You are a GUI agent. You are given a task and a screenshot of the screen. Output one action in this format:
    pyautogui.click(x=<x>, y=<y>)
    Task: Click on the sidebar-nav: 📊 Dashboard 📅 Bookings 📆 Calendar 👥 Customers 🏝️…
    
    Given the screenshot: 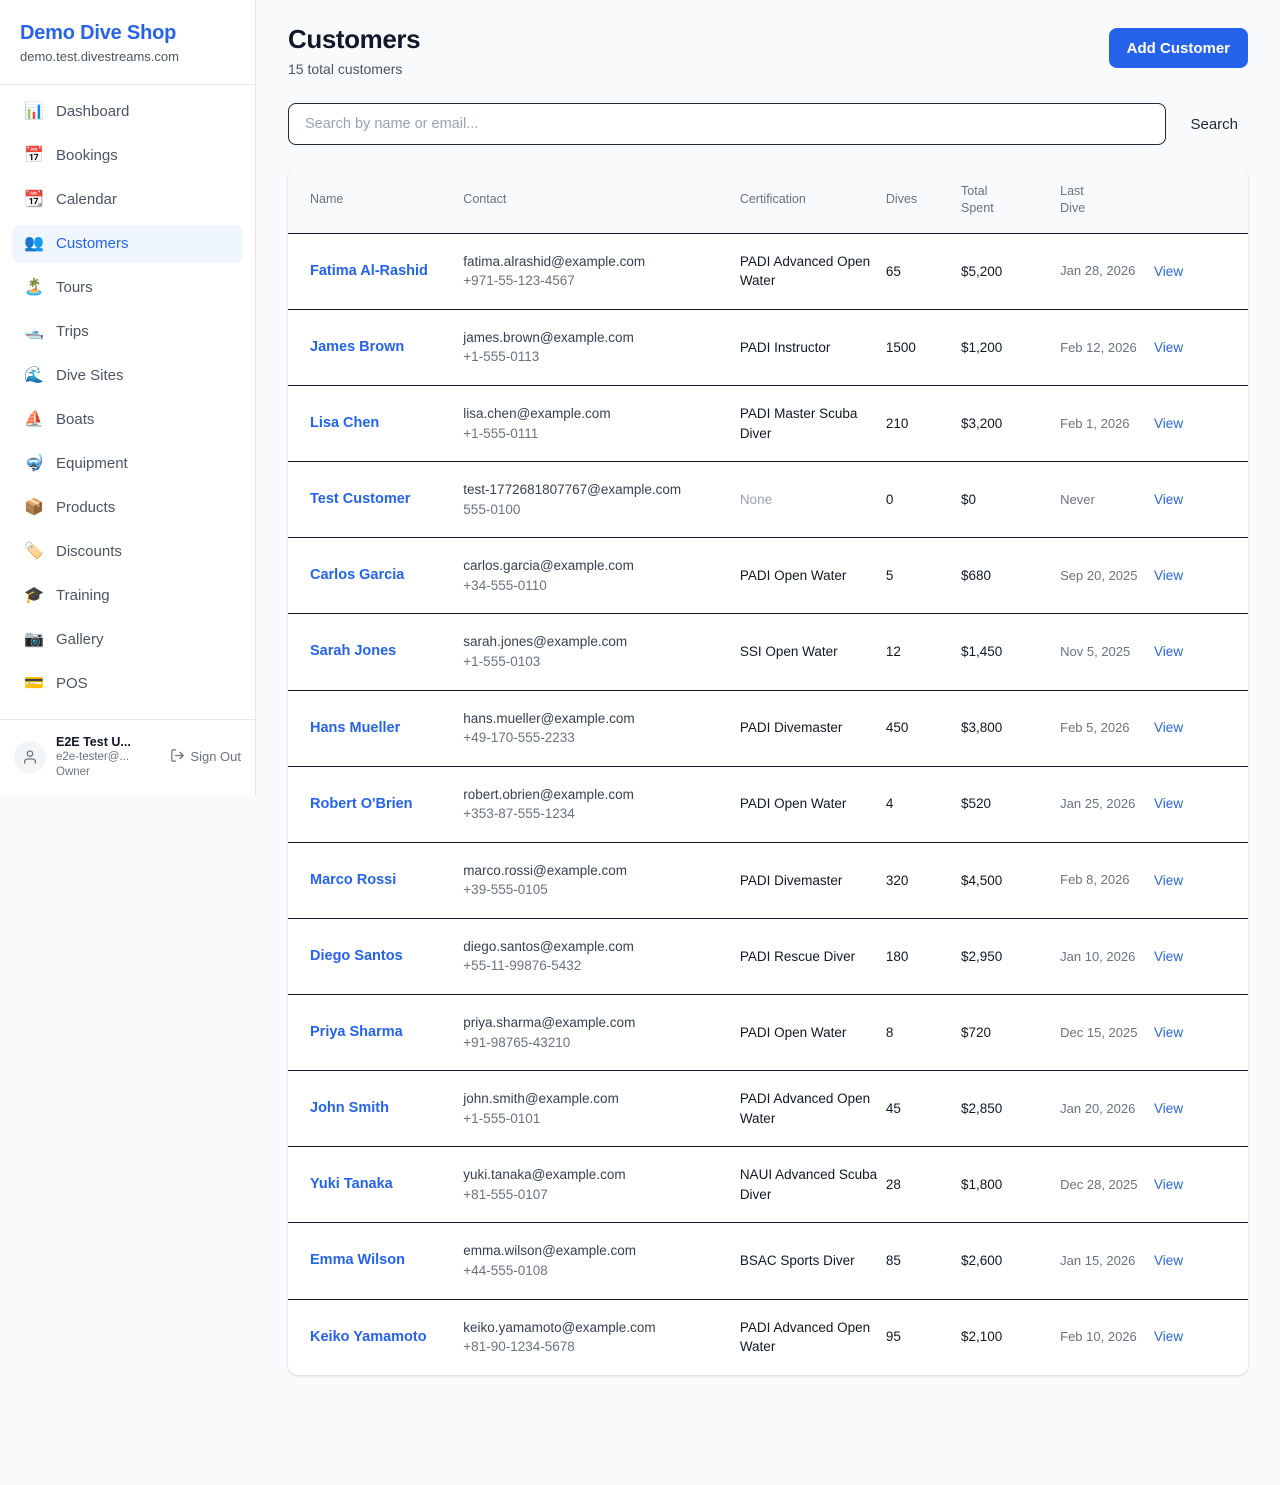 What is the action you would take?
    pyautogui.click(x=127, y=402)
    